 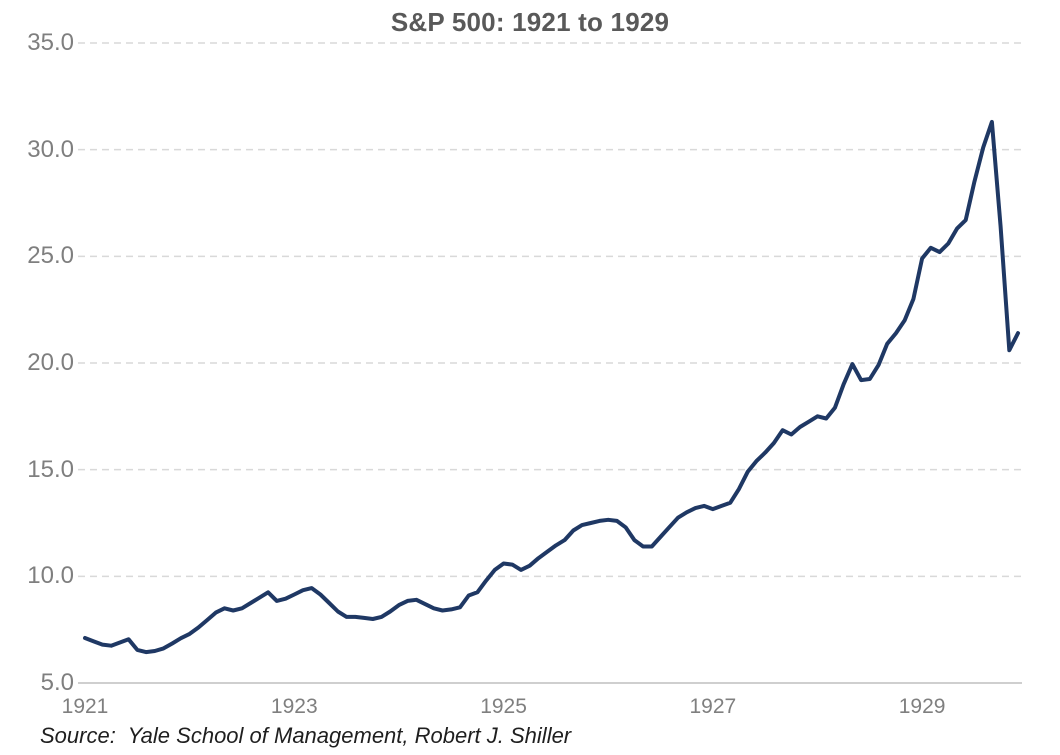 What do you see at coordinates (50, 149) in the screenshot?
I see `y-axis-tick-label: 30.0` at bounding box center [50, 149].